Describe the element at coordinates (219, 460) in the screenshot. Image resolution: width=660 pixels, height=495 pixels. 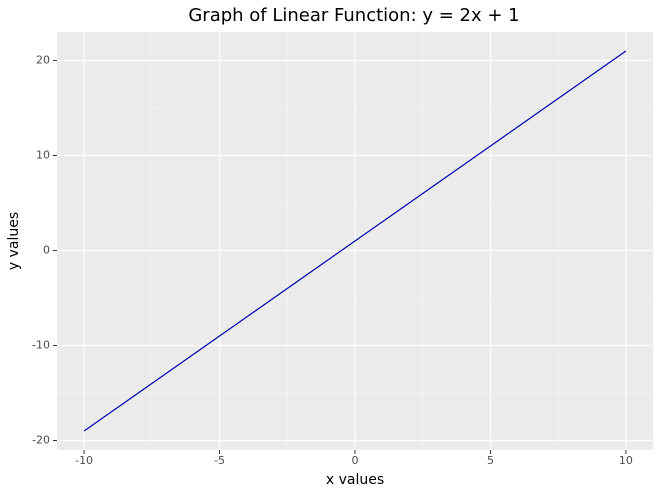
I see `x-tick-label: -5` at that location.